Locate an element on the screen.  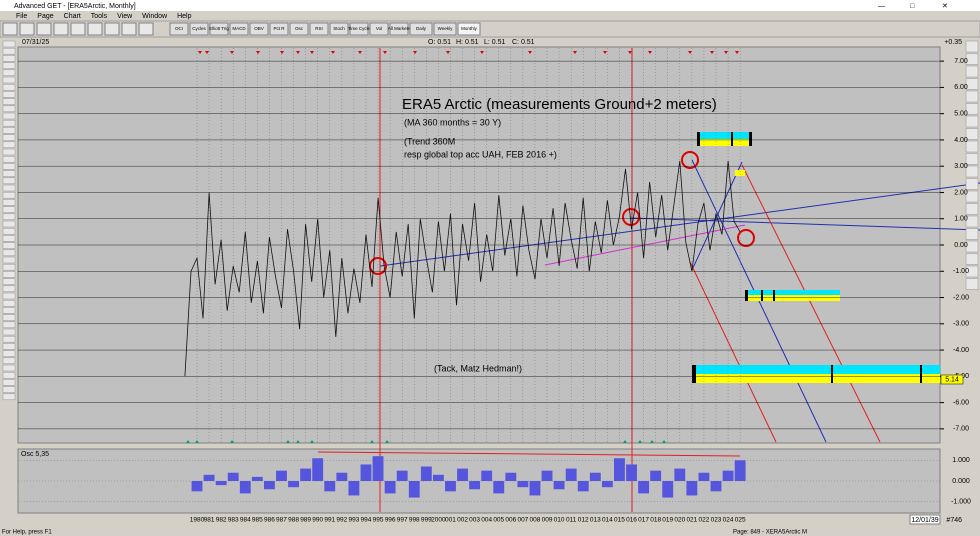
menu-item: File is located at coordinates (21, 16).